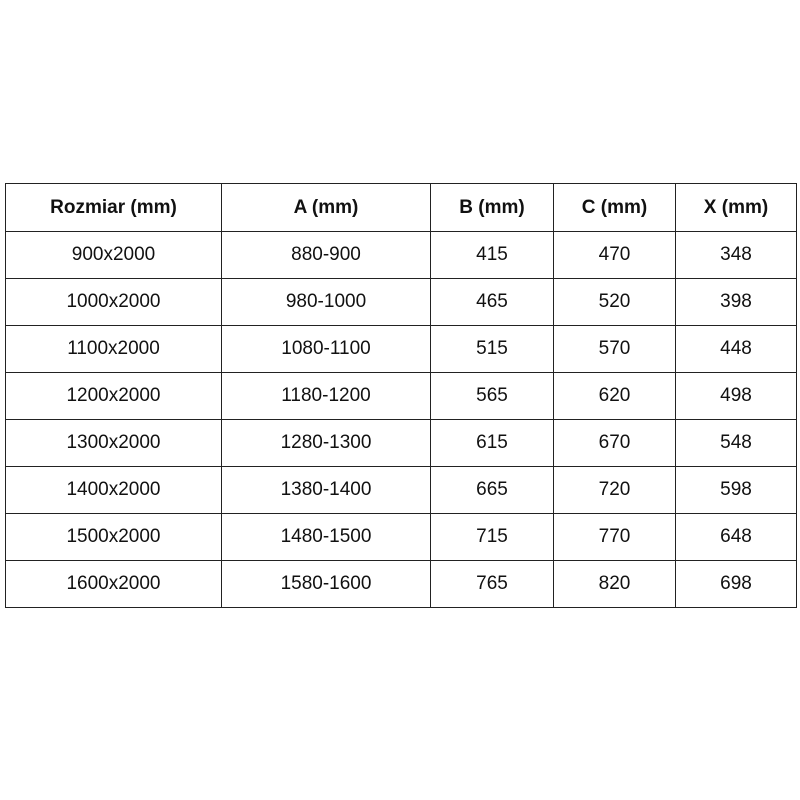 This screenshot has height=800, width=800. I want to click on table-cell: 698, so click(736, 584).